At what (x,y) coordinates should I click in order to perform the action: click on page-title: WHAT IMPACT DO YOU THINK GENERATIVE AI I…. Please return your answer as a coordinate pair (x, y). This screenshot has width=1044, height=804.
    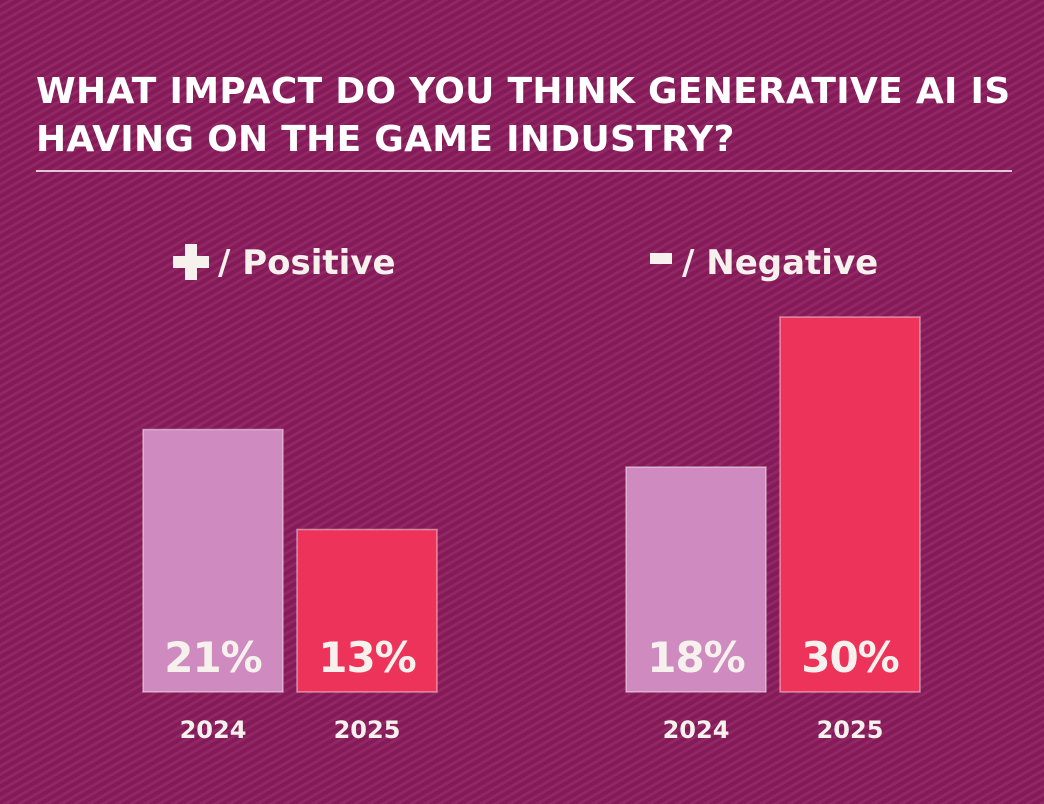
    Looking at the image, I should click on (523, 115).